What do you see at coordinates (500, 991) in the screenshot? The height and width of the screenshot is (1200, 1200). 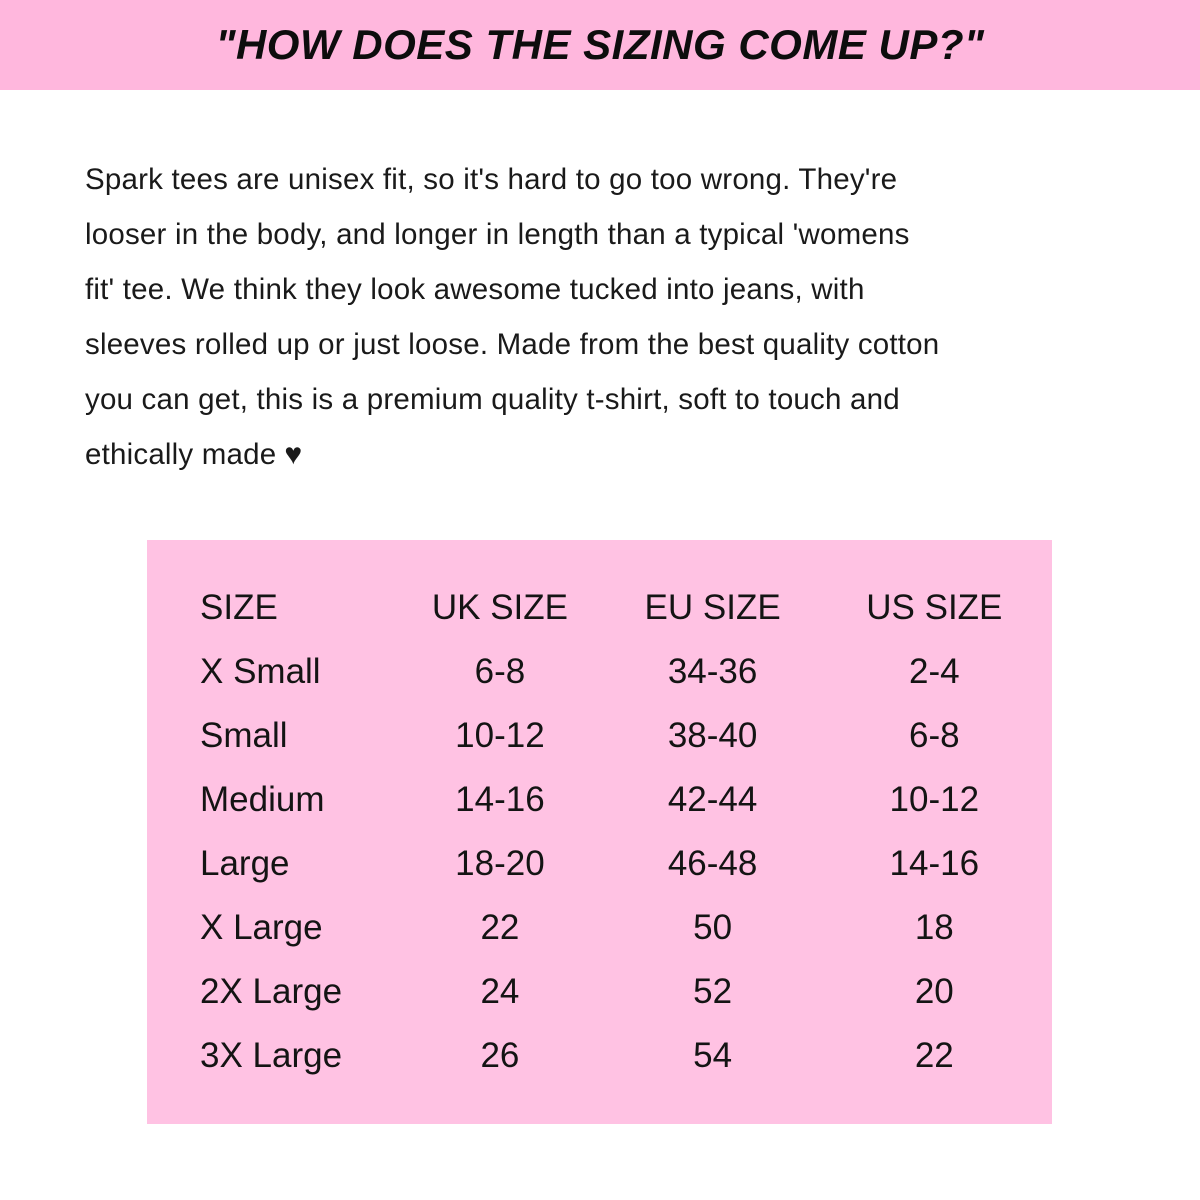 I see `cell-uk-size: 24` at bounding box center [500, 991].